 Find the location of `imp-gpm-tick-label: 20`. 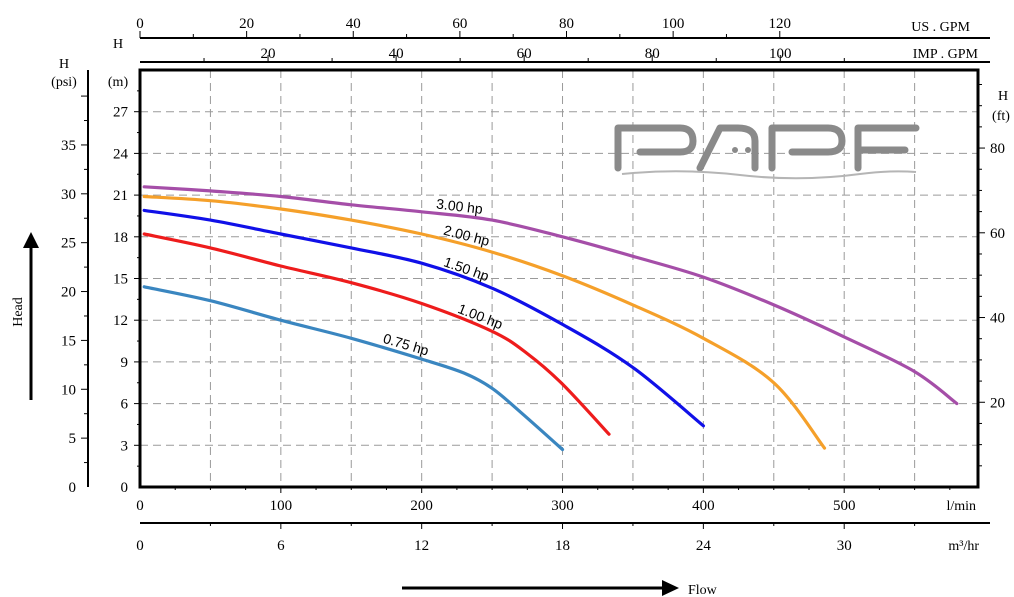

imp-gpm-tick-label: 20 is located at coordinates (268, 54).